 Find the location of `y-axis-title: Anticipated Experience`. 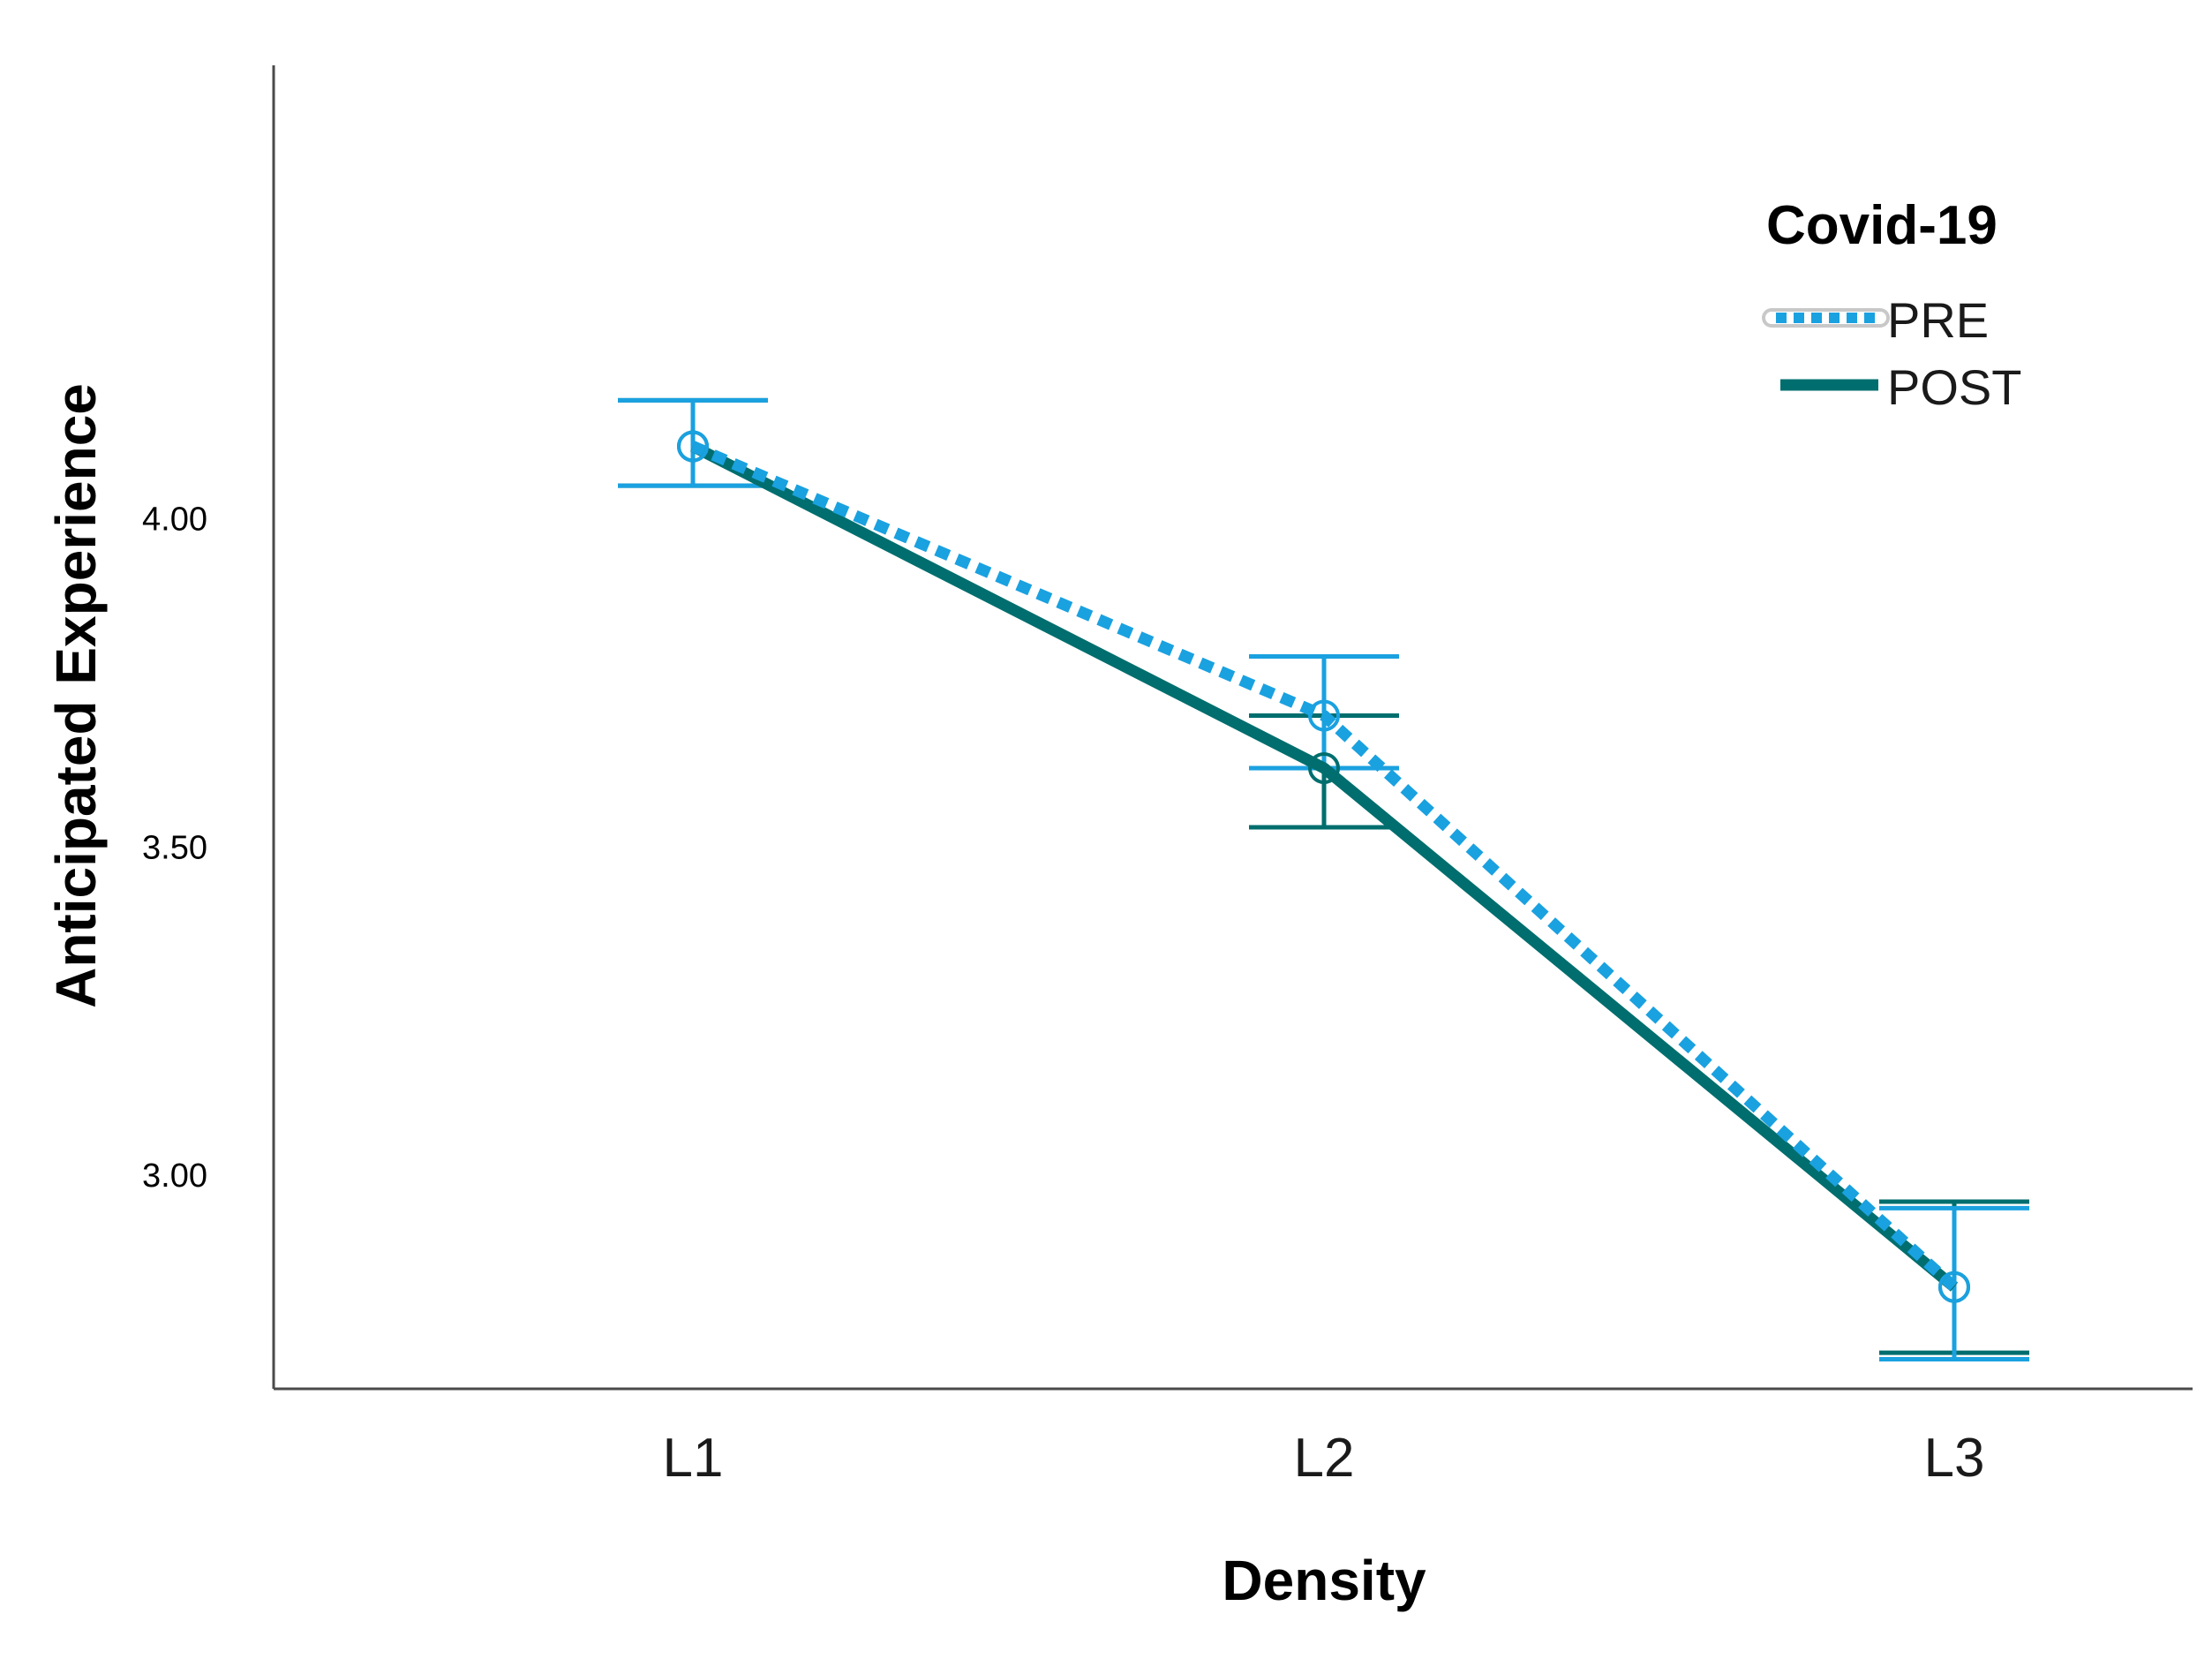

y-axis-title: Anticipated Experience is located at coordinates (76, 695).